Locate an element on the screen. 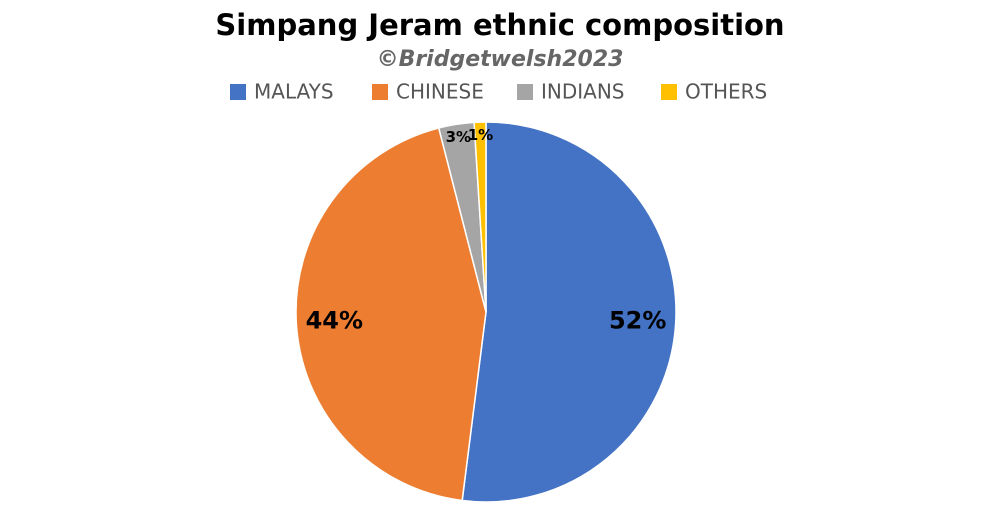 The width and height of the screenshot is (1000, 516). data-label: 1% is located at coordinates (480, 135).